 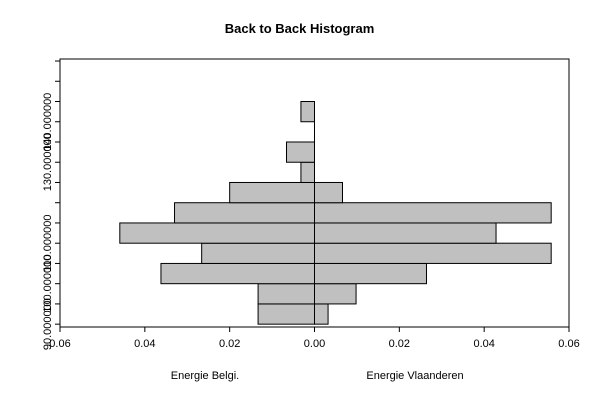 I want to click on x-axis: 0.06 0.04 0.02 0.00 0.02 0.04 0.06, so click(x=314, y=338).